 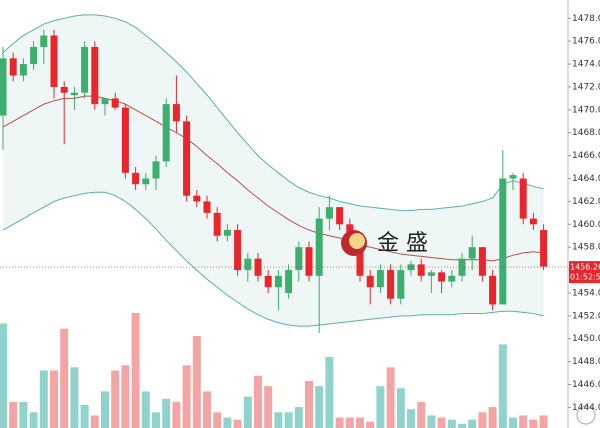 I want to click on settings-button, so click(x=586, y=415).